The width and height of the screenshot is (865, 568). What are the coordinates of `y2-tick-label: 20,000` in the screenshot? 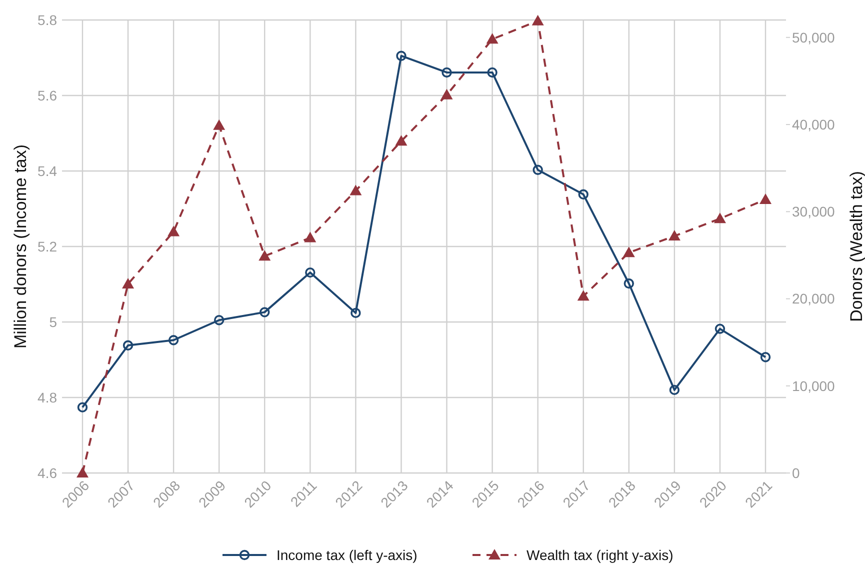 It's located at (814, 298).